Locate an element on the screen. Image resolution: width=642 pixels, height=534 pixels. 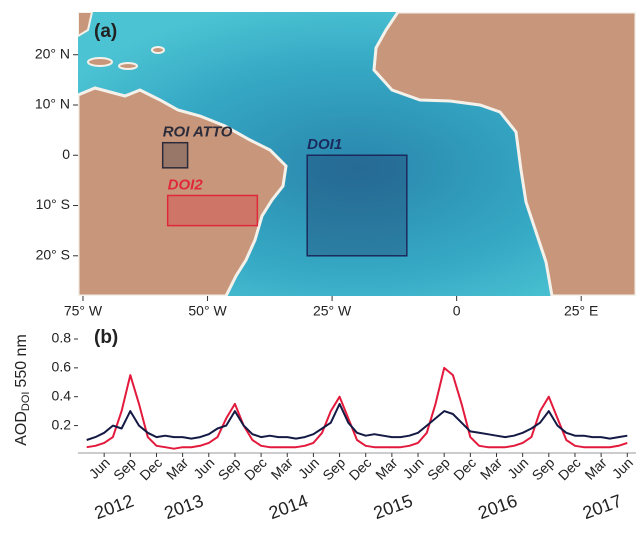
y-label-unit: 550 nm is located at coordinates (21, 360).